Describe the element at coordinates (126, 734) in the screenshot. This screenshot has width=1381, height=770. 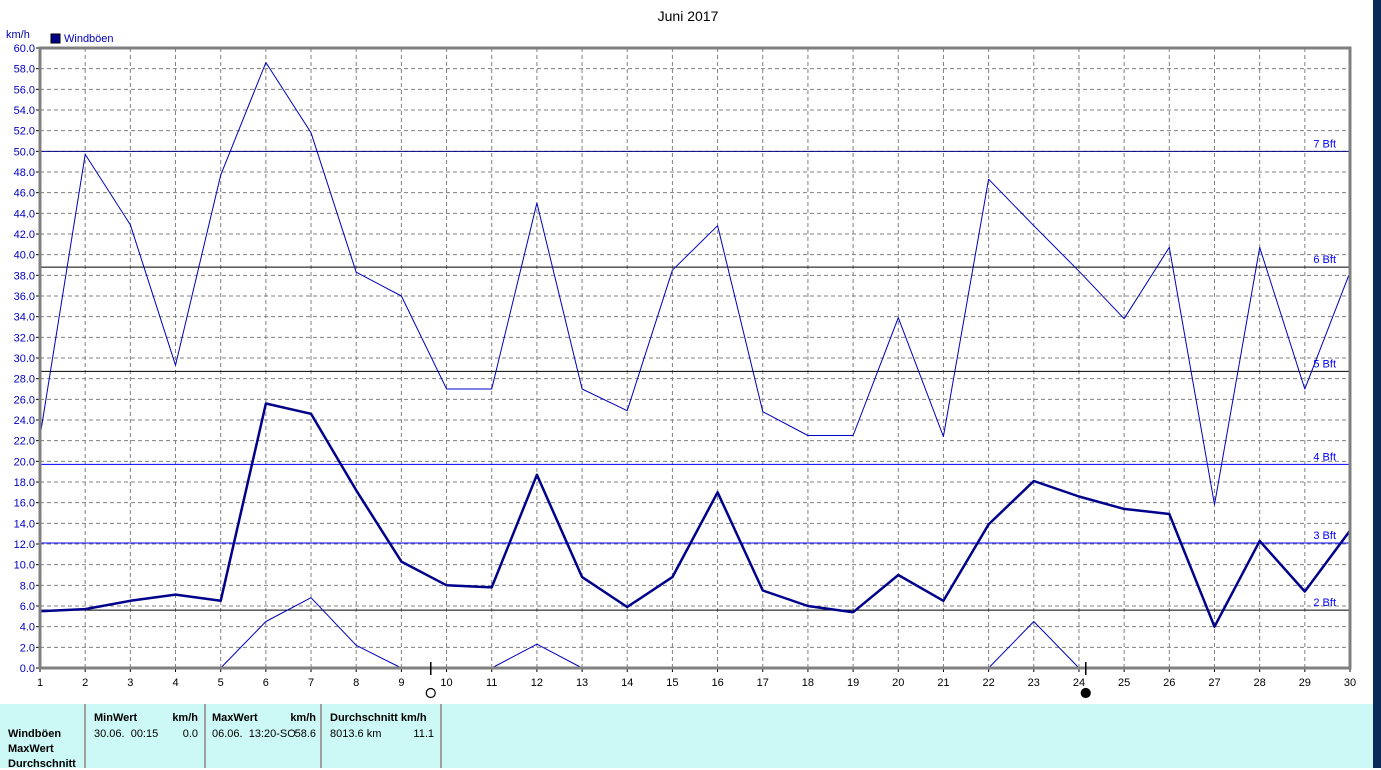
I see `min-when: 30.06. 00:15` at that location.